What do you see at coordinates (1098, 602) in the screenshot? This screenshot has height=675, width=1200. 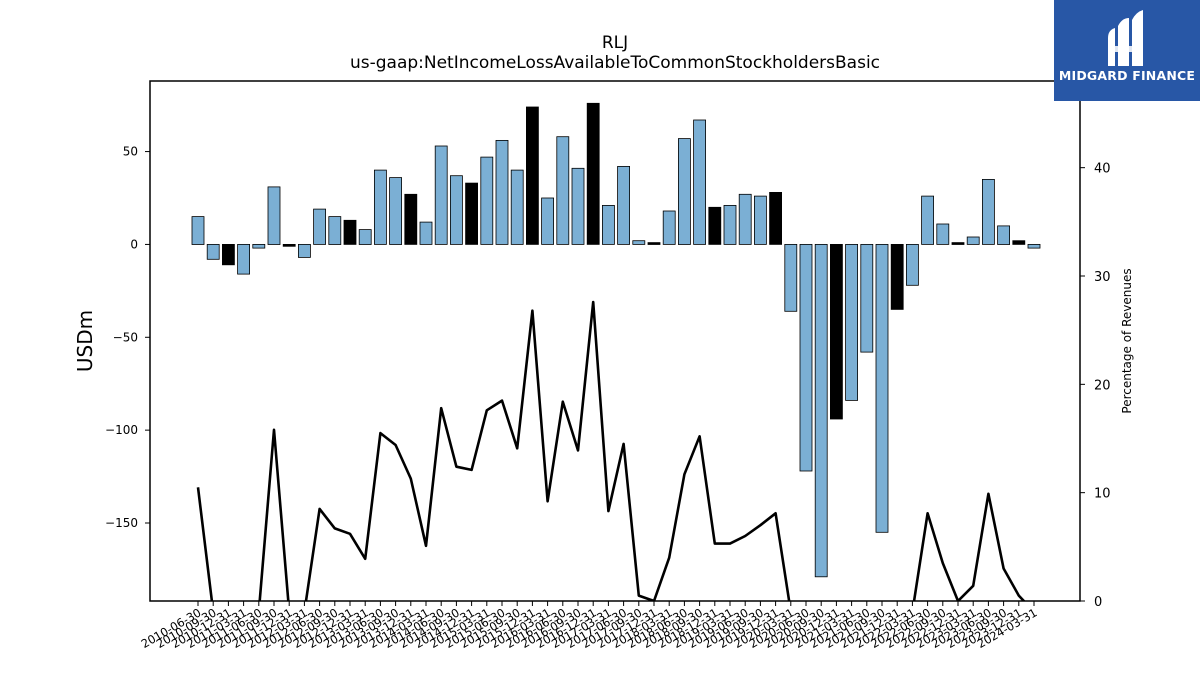 I see `y2-tick-label: 0` at bounding box center [1098, 602].